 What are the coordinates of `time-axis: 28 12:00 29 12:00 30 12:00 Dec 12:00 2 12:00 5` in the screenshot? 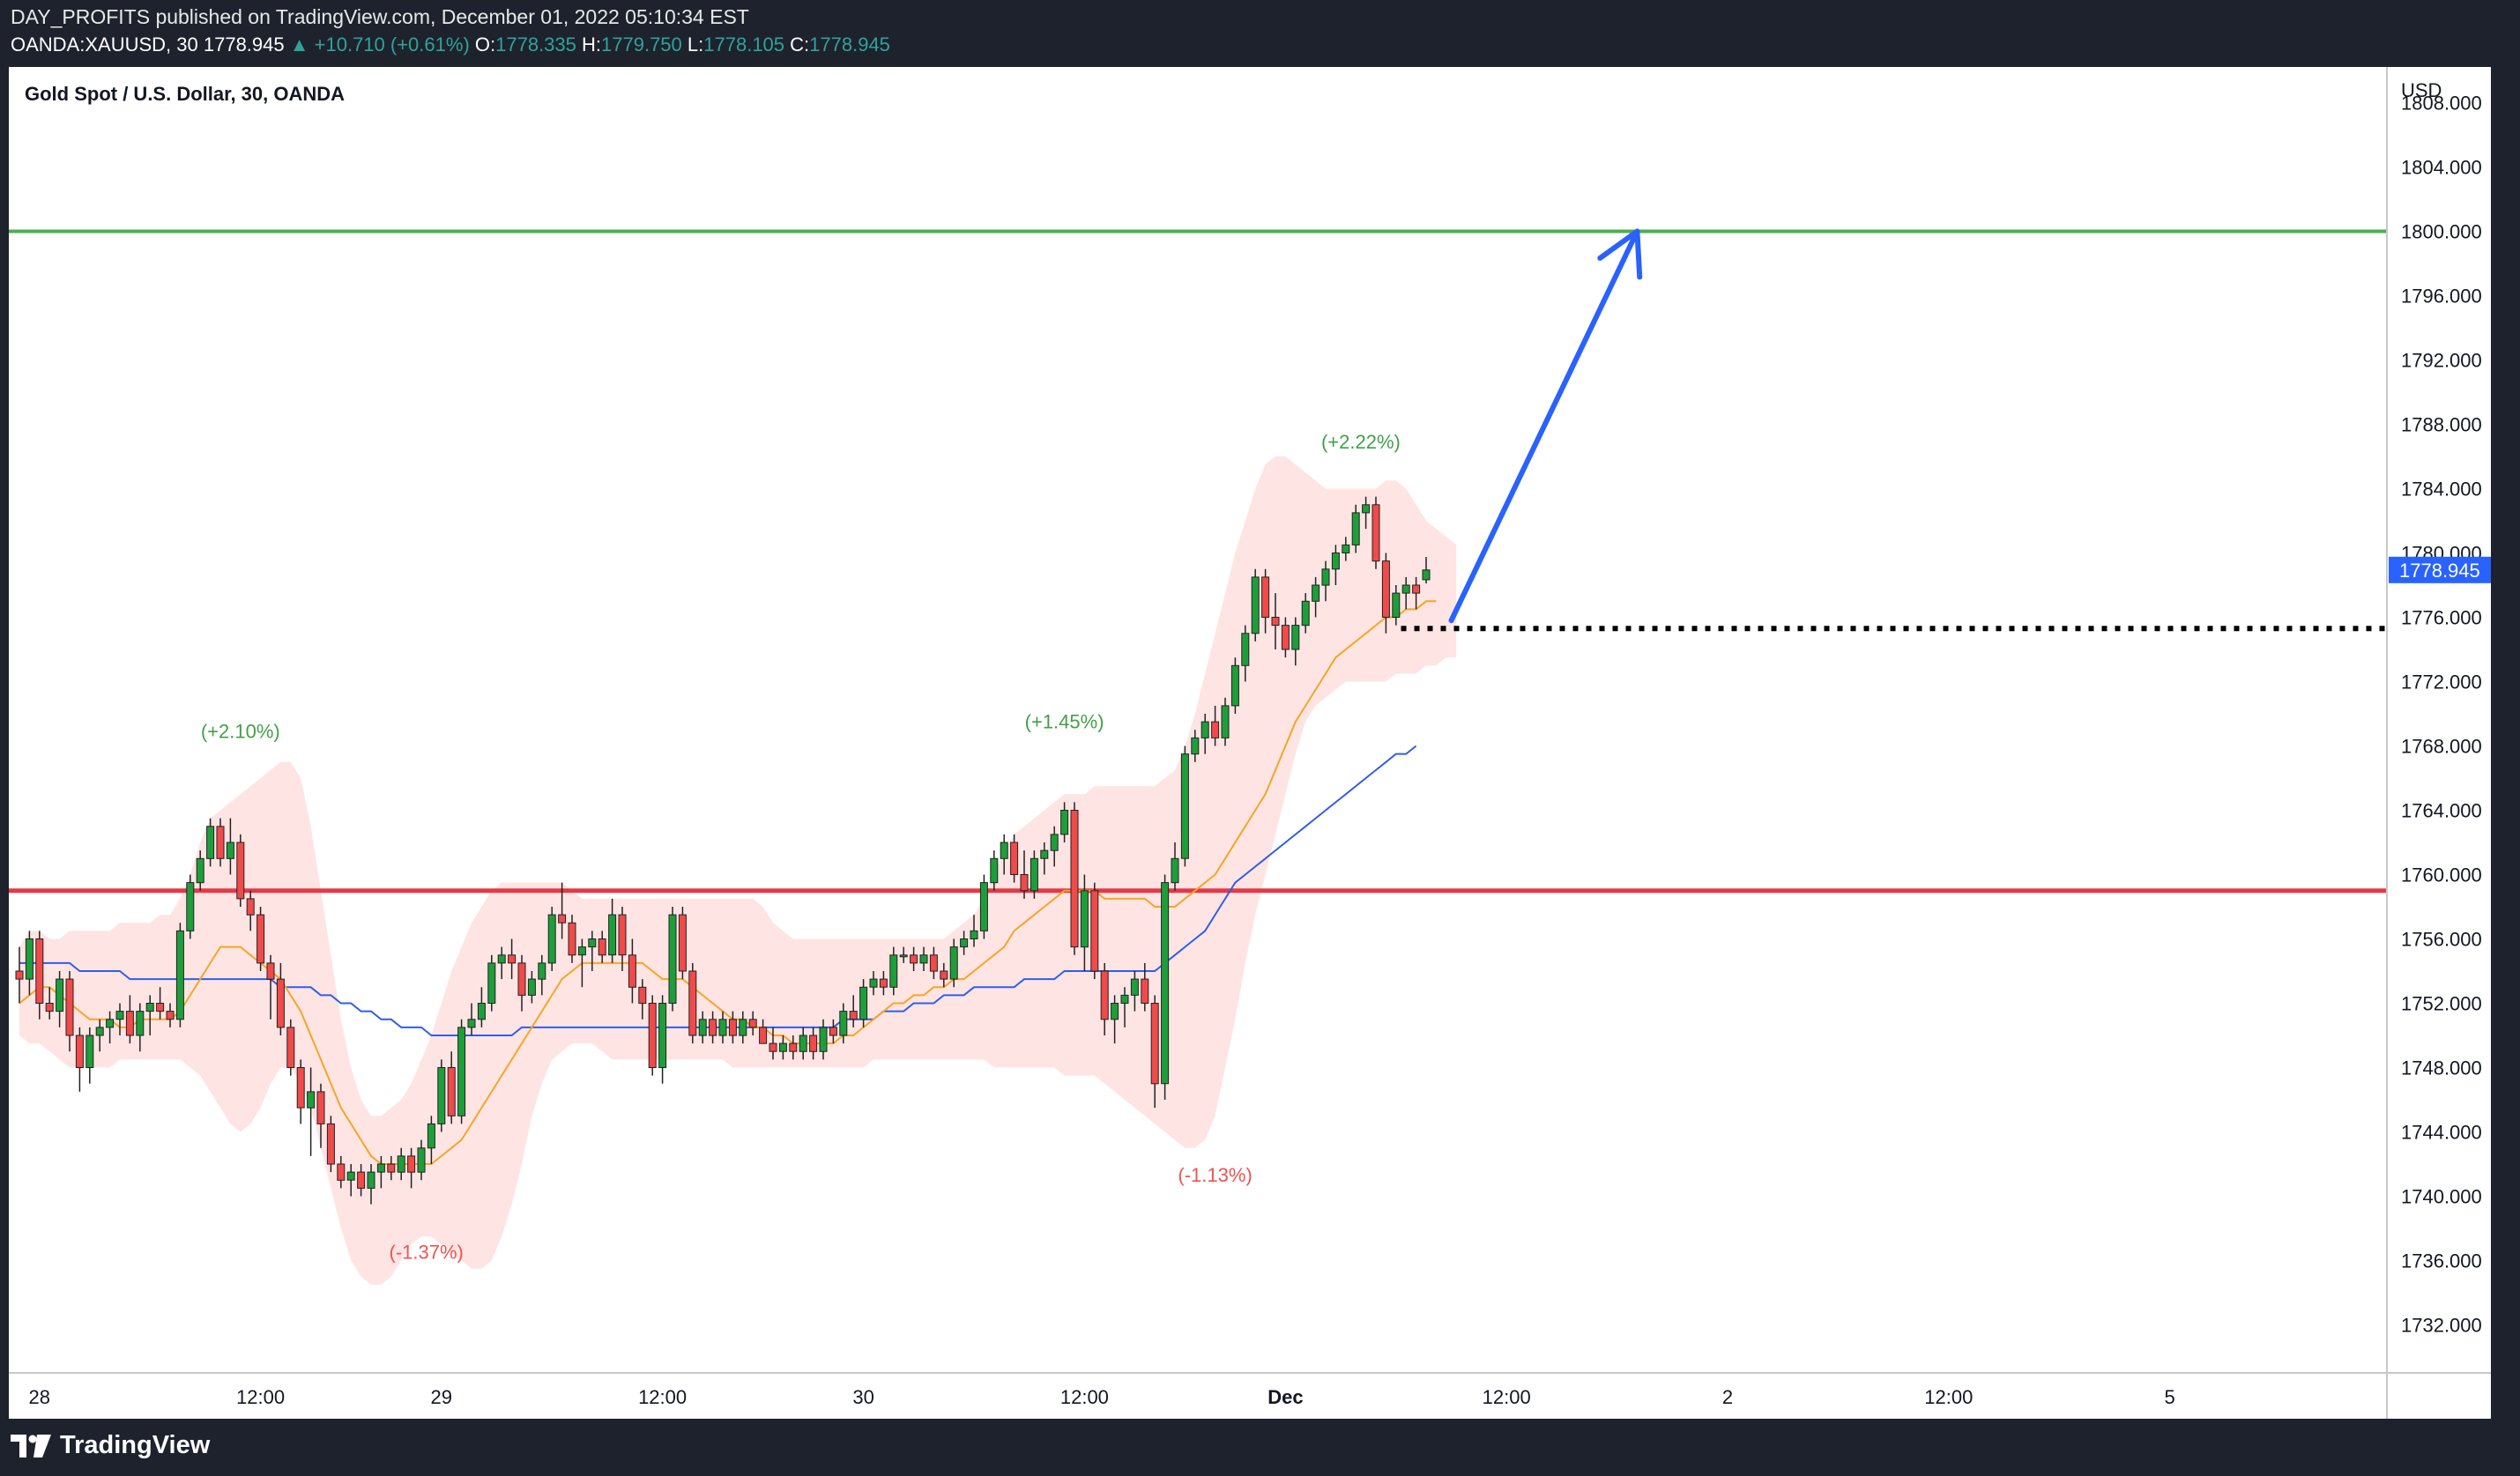 It's located at (1102, 1397).